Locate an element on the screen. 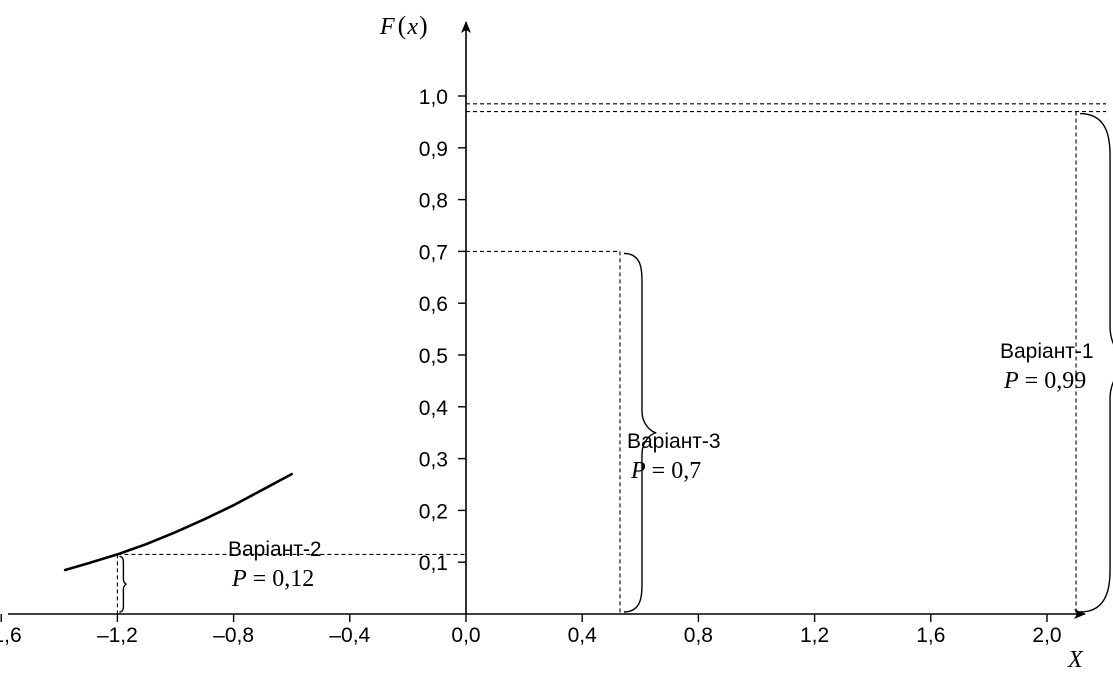  y-tick-label: 0,6 is located at coordinates (433, 304).